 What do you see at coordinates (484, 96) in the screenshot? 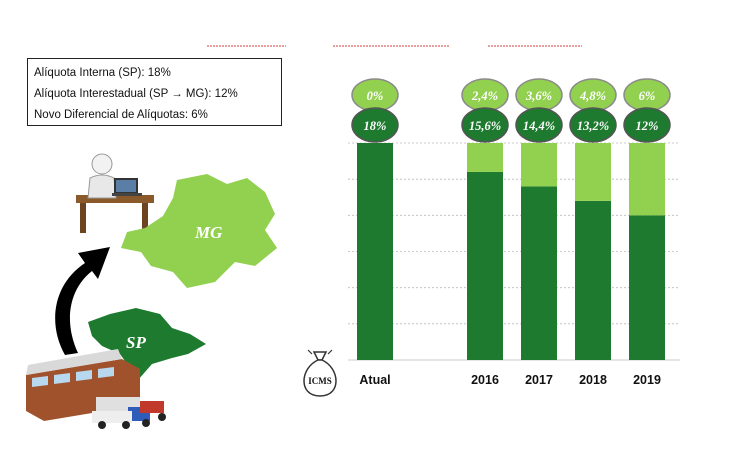
I see `value-label-light: 2,4%` at bounding box center [484, 96].